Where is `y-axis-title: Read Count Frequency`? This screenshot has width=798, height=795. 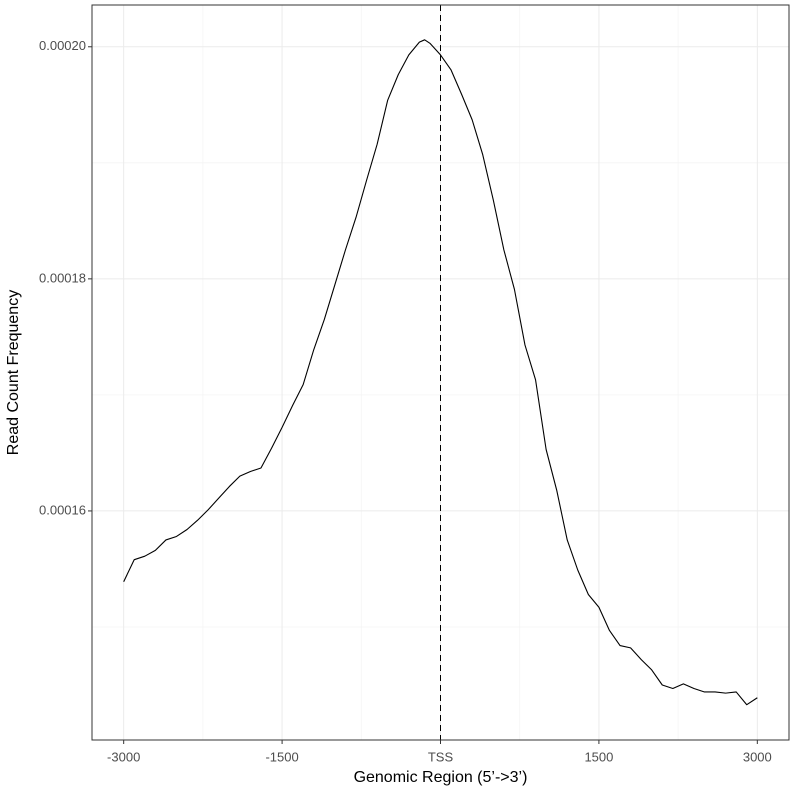 y-axis-title: Read Count Frequency is located at coordinates (13, 372).